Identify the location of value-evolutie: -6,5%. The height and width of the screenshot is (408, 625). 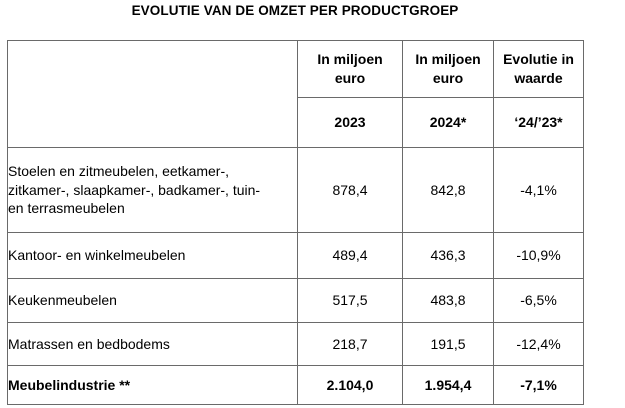
(538, 300).